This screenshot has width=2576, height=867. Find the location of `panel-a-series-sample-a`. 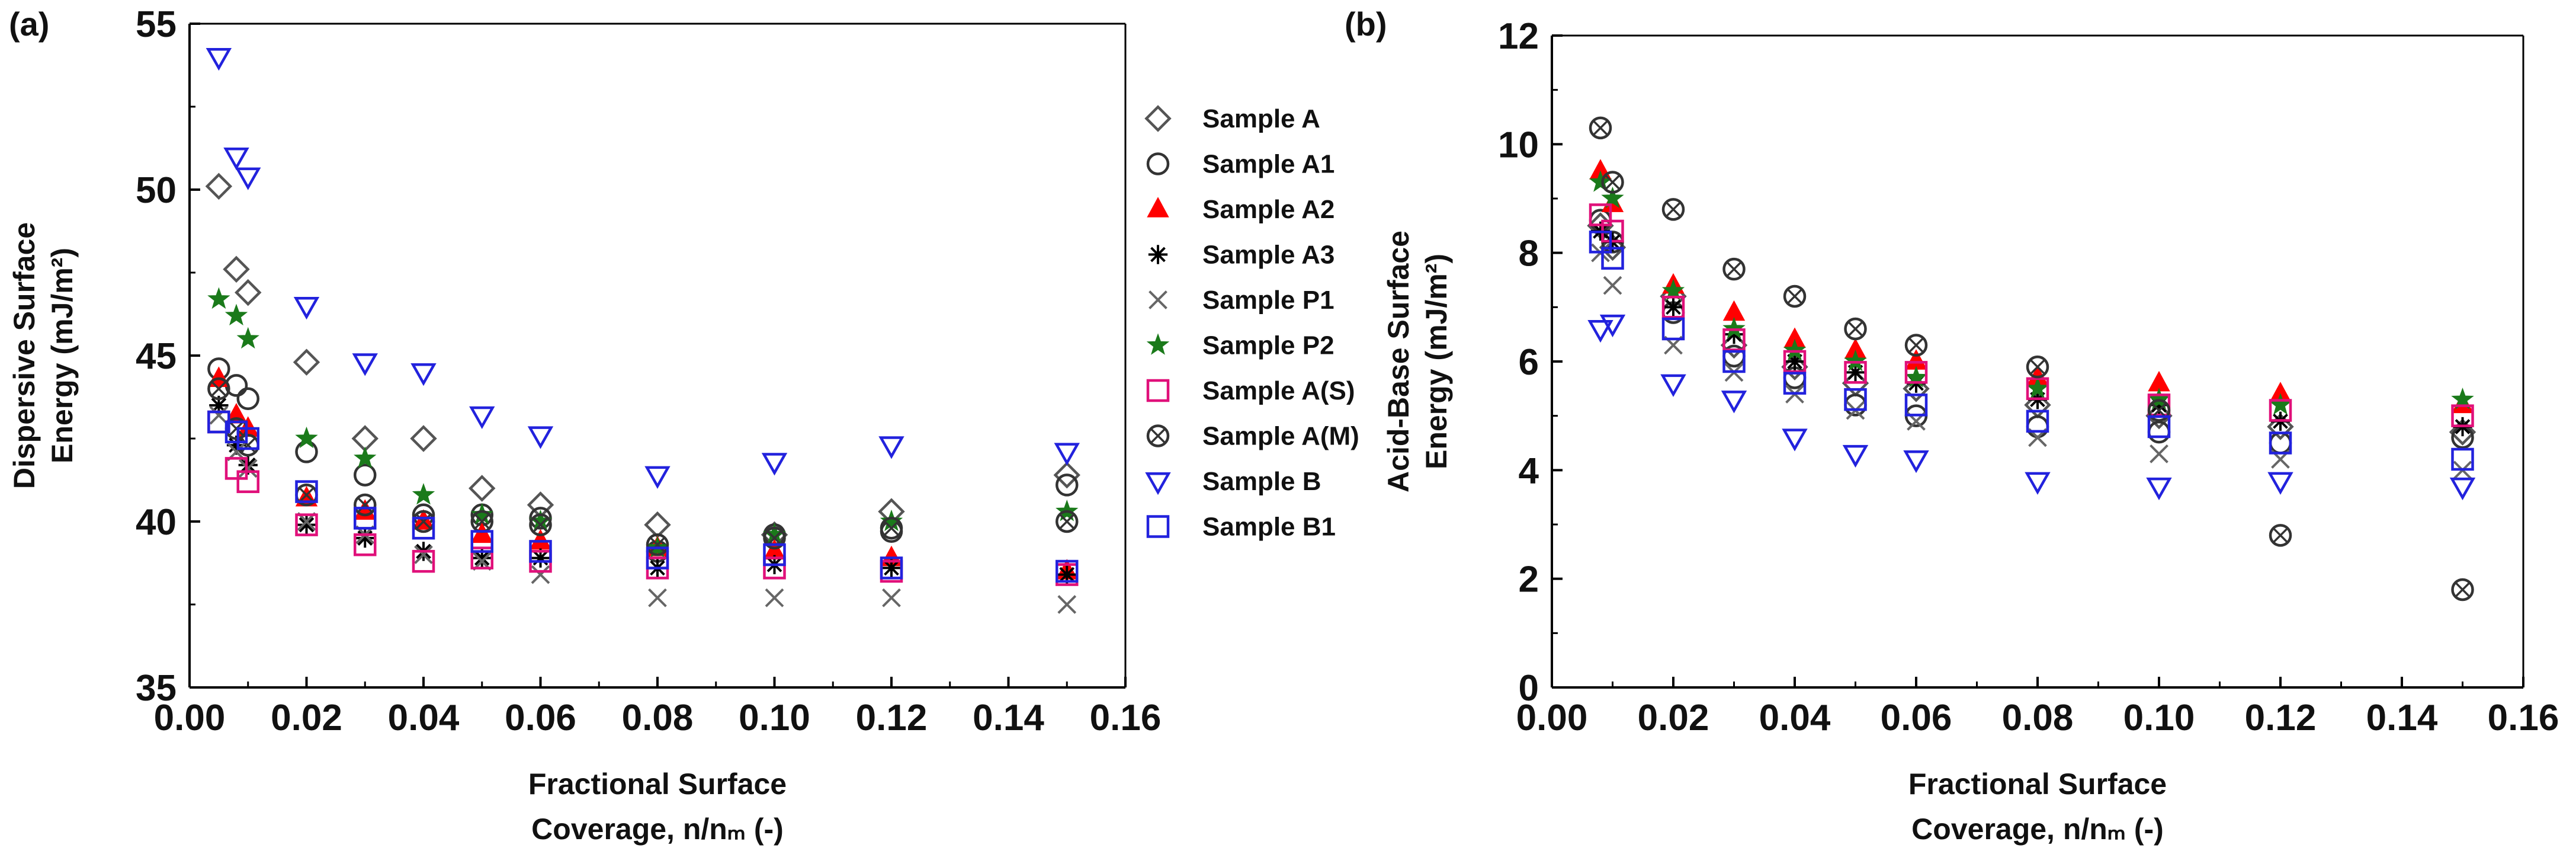

panel-a-series-sample-a is located at coordinates (642, 360).